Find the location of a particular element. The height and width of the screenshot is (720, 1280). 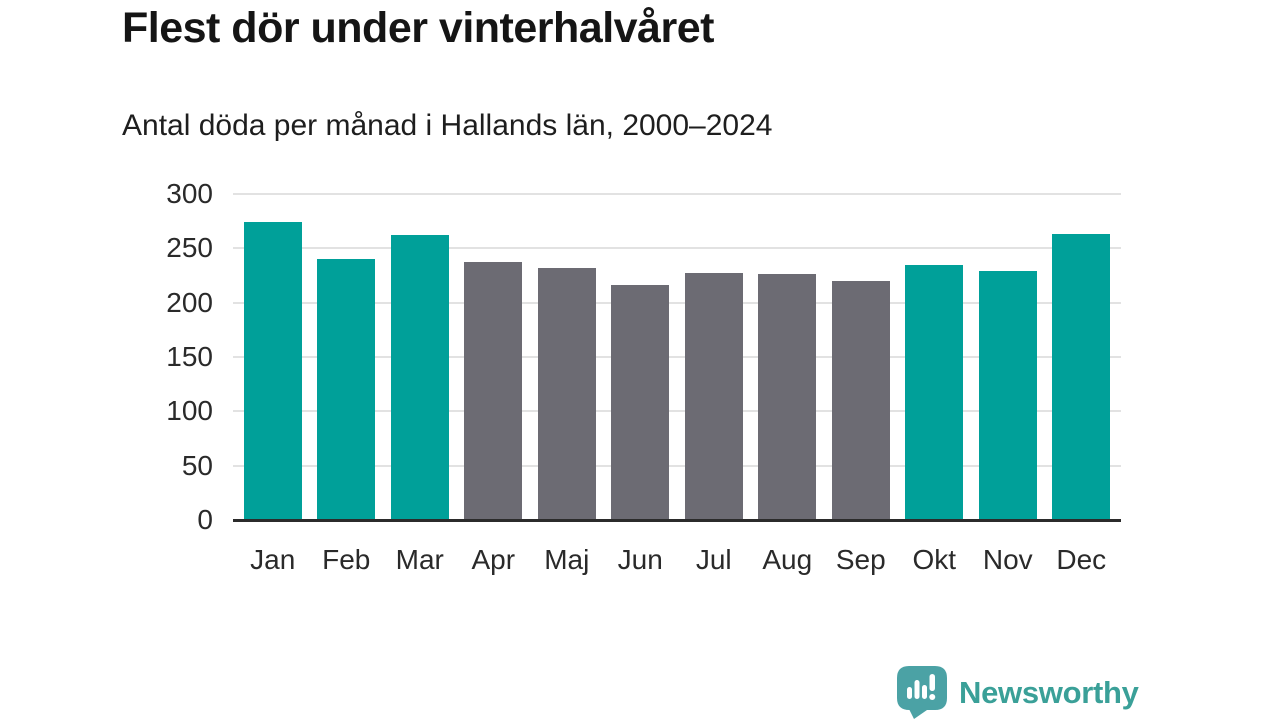

y-tick-label-0: 0 is located at coordinates (205, 519).